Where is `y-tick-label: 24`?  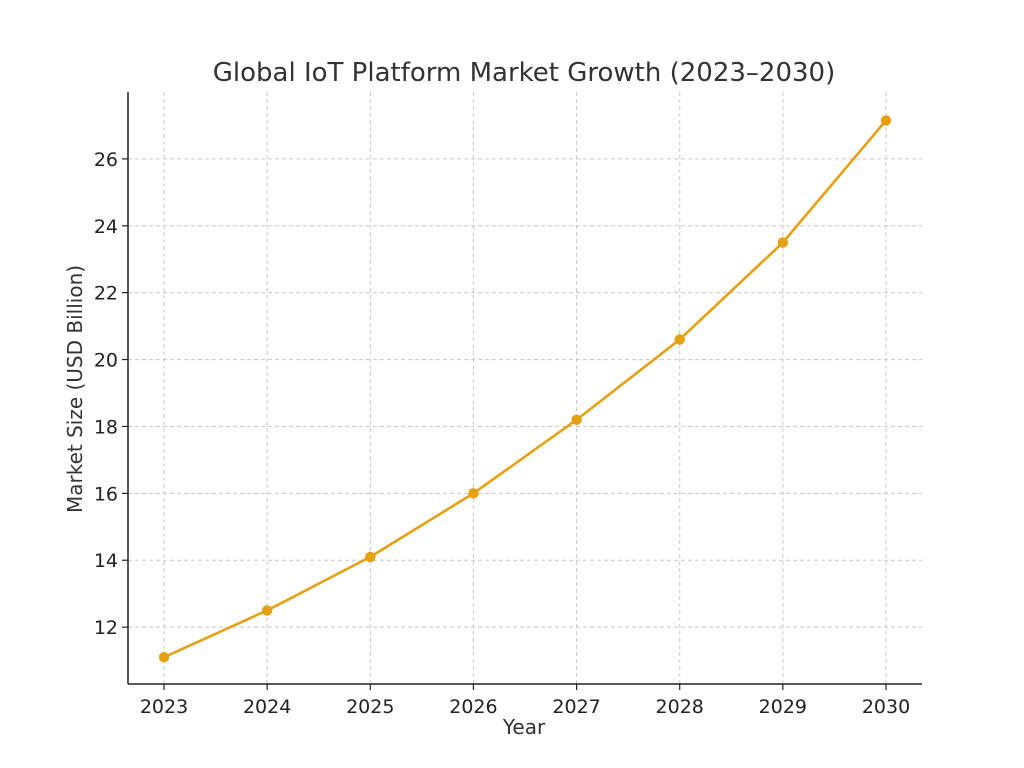 y-tick-label: 24 is located at coordinates (106, 227).